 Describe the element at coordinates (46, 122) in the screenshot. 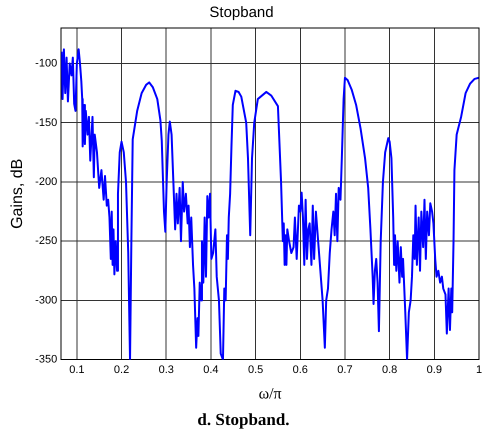

I see `y-tick-label: -150` at that location.